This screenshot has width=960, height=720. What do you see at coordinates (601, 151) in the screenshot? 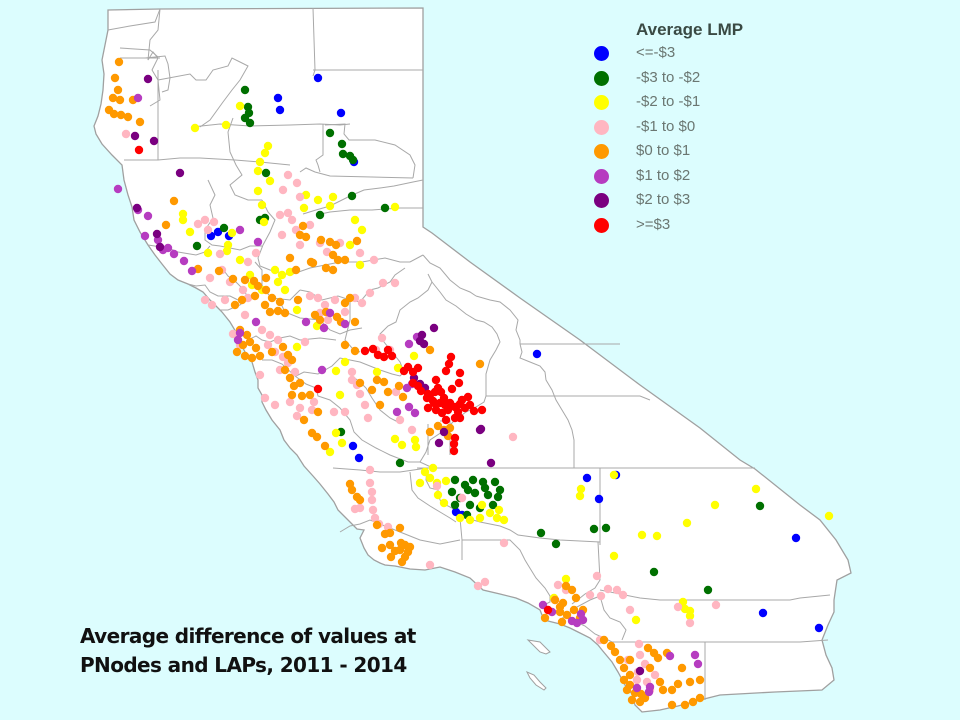
I see `legend-dot-icon` at bounding box center [601, 151].